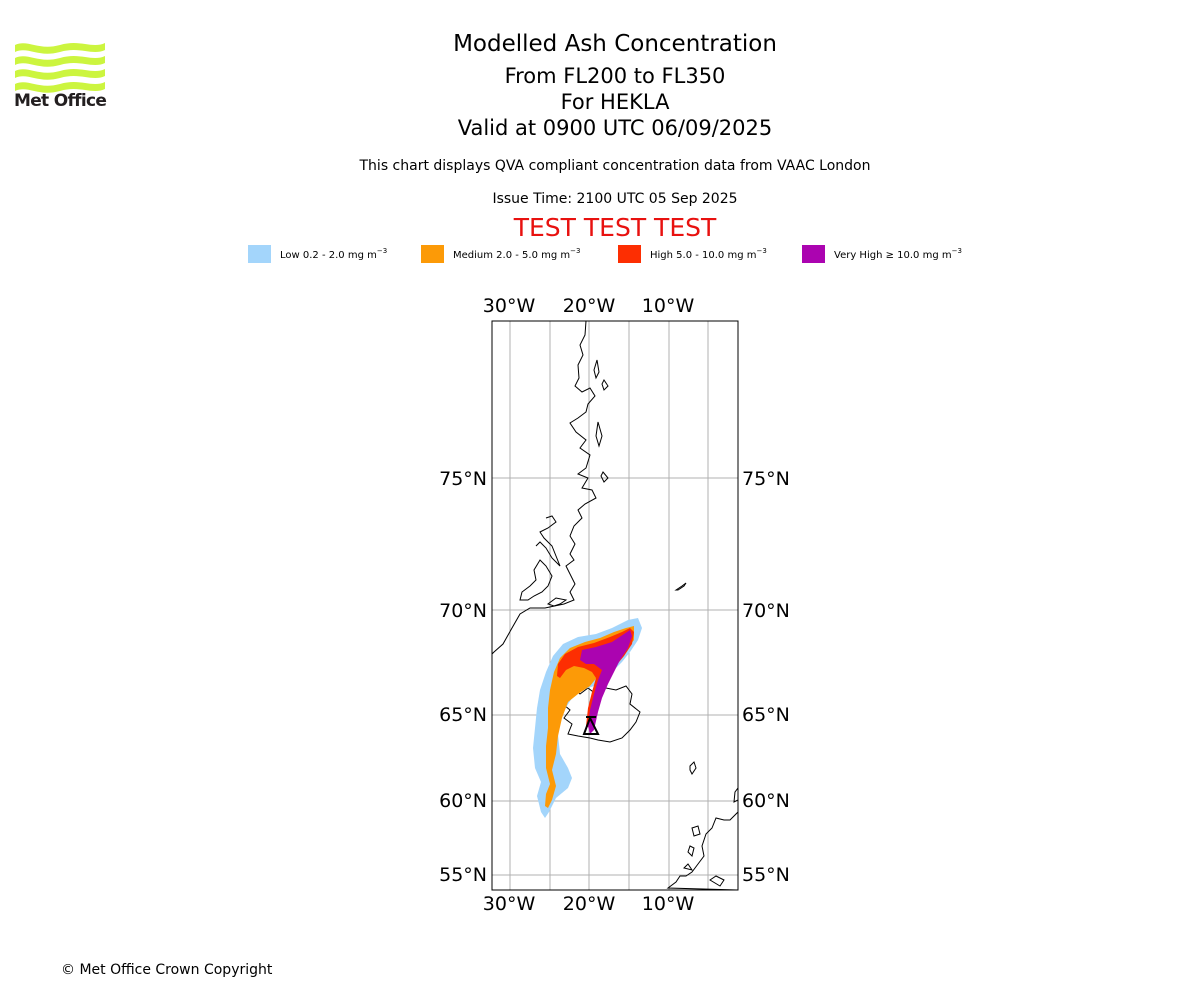  I want to click on lon-label-top-20w: 20°W, so click(589, 306).